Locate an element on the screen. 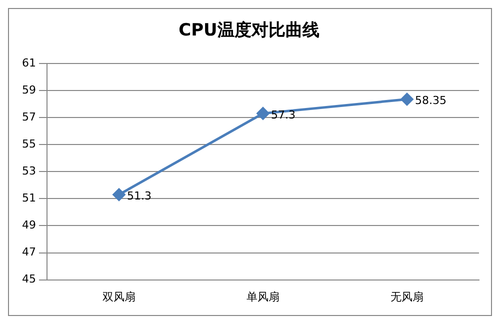 This screenshot has height=324, width=500. y-tick-label: 61 is located at coordinates (29, 63).